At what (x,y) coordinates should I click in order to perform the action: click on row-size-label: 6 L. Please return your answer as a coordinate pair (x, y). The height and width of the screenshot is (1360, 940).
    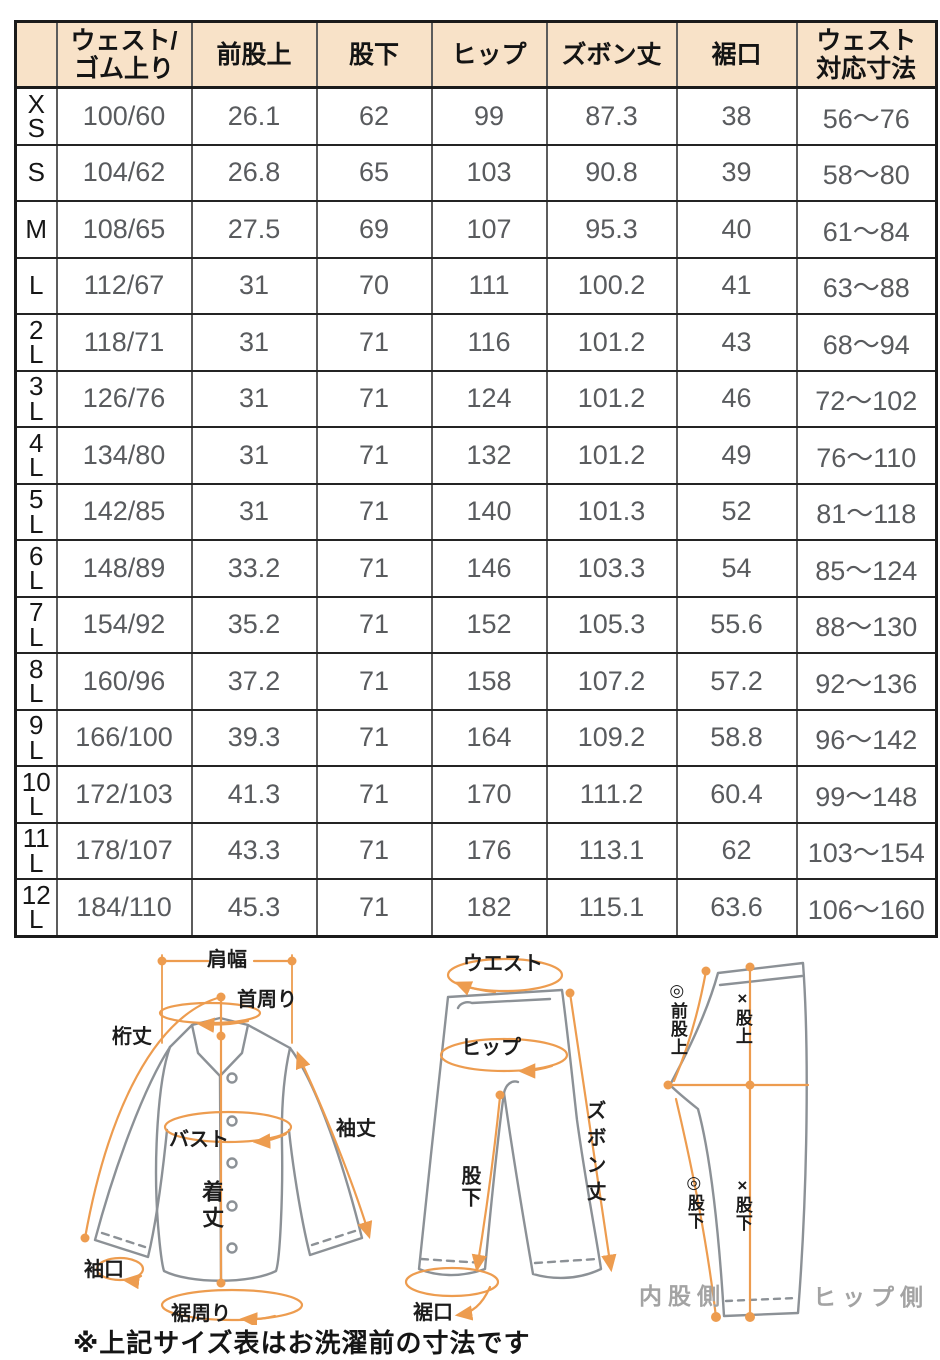
    Looking at the image, I should click on (36, 568).